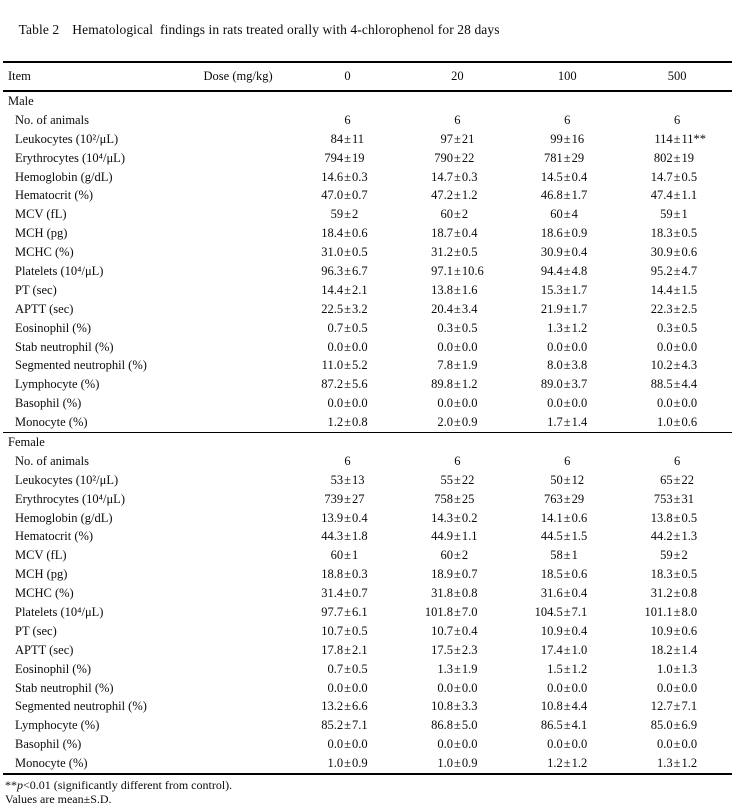 This screenshot has height=806, width=734. Describe the element at coordinates (551, 574) in the screenshot. I see `value-mean: 18.5` at that location.